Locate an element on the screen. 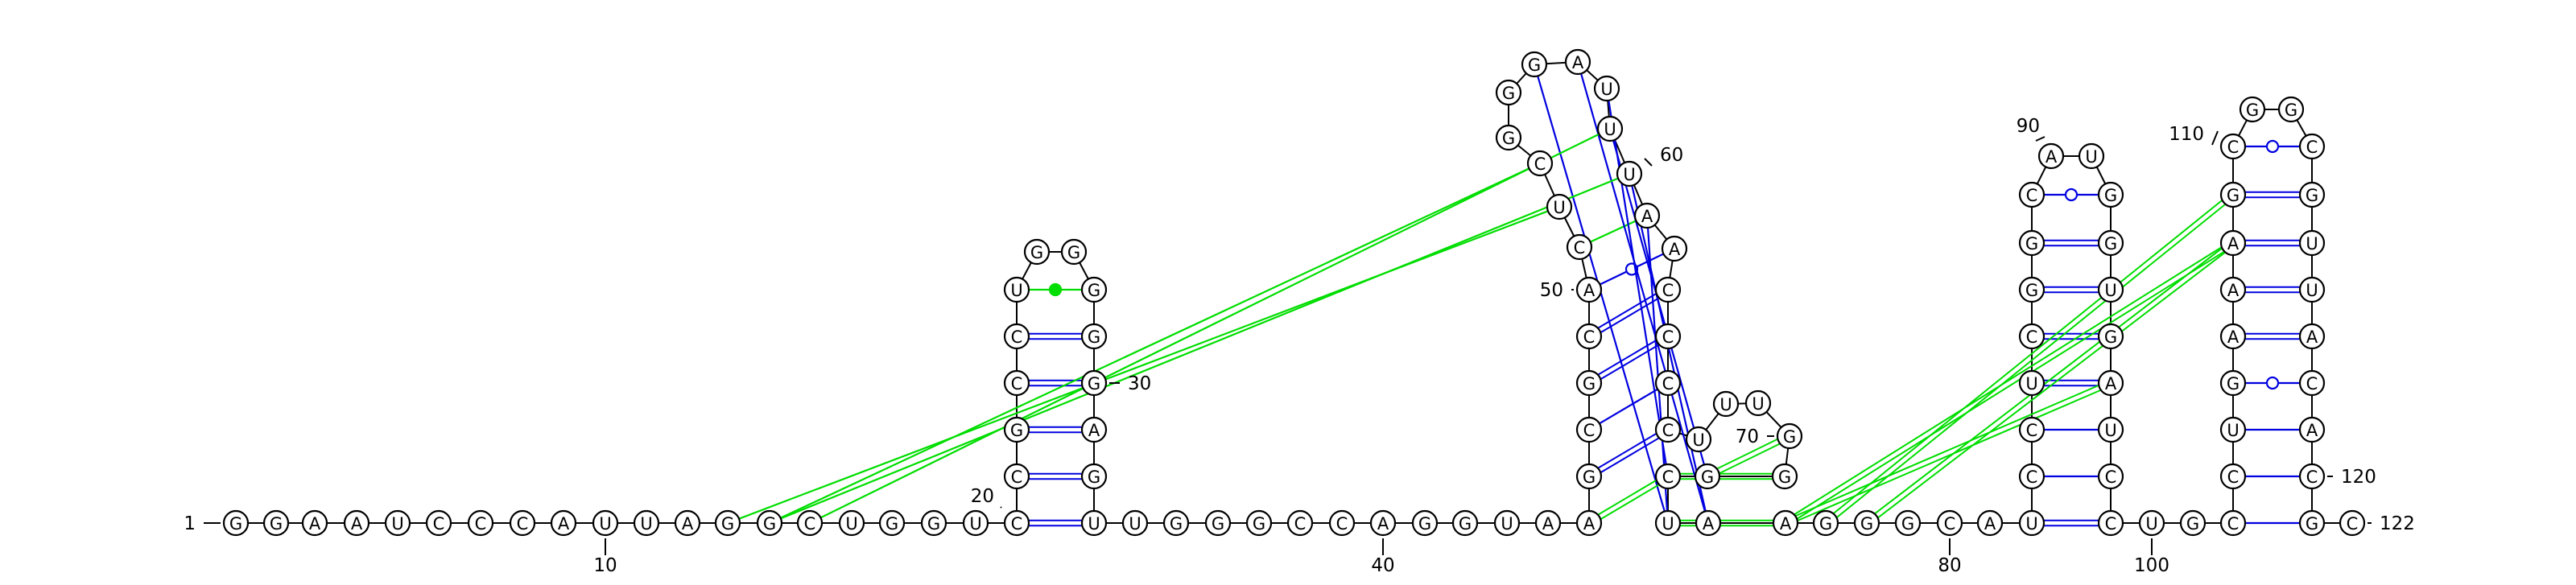  position-label: 122 is located at coordinates (2397, 523).